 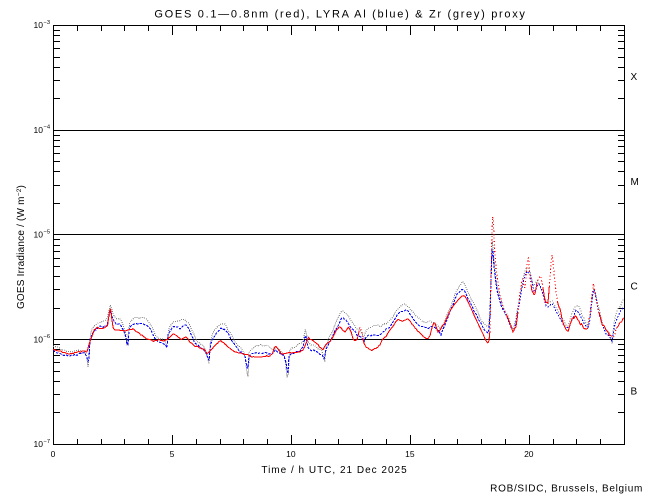 What do you see at coordinates (47, 128) in the screenshot?
I see `svg-text: −4` at bounding box center [47, 128].